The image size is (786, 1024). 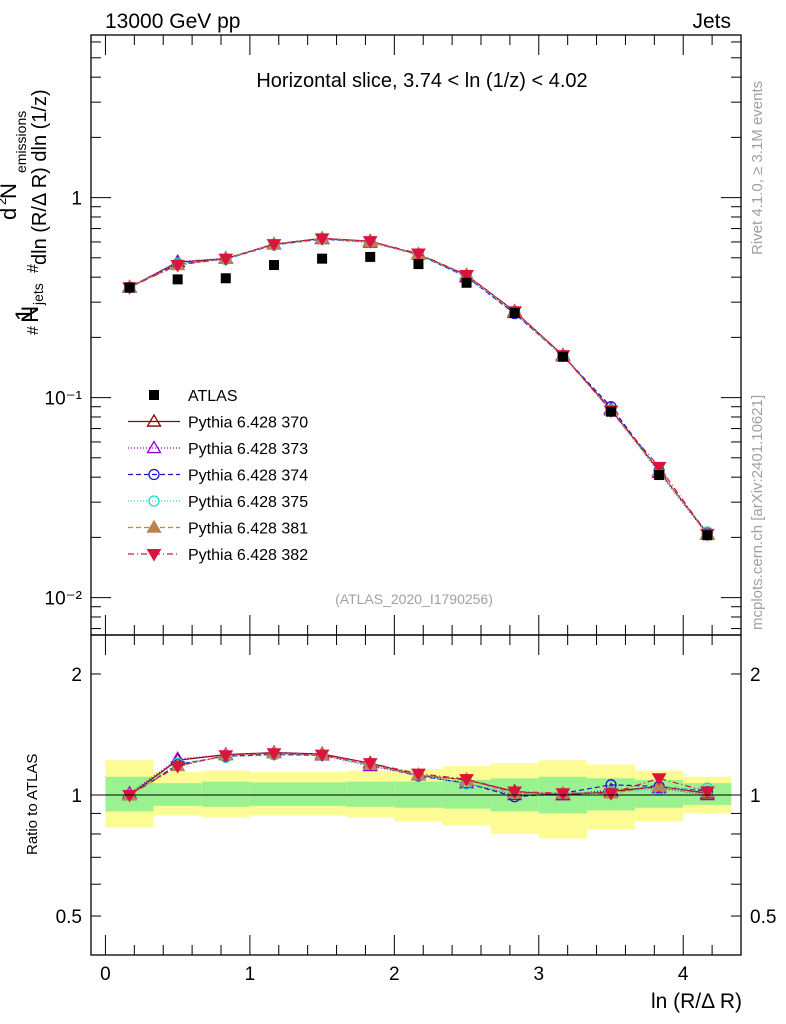 What do you see at coordinates (64, 599) in the screenshot?
I see `y-tick-label: 10⁻²` at bounding box center [64, 599].